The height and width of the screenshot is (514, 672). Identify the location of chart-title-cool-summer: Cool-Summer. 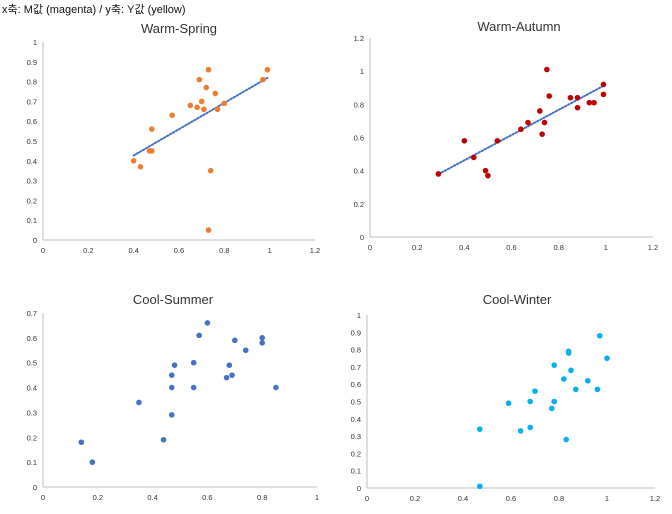
(173, 299).